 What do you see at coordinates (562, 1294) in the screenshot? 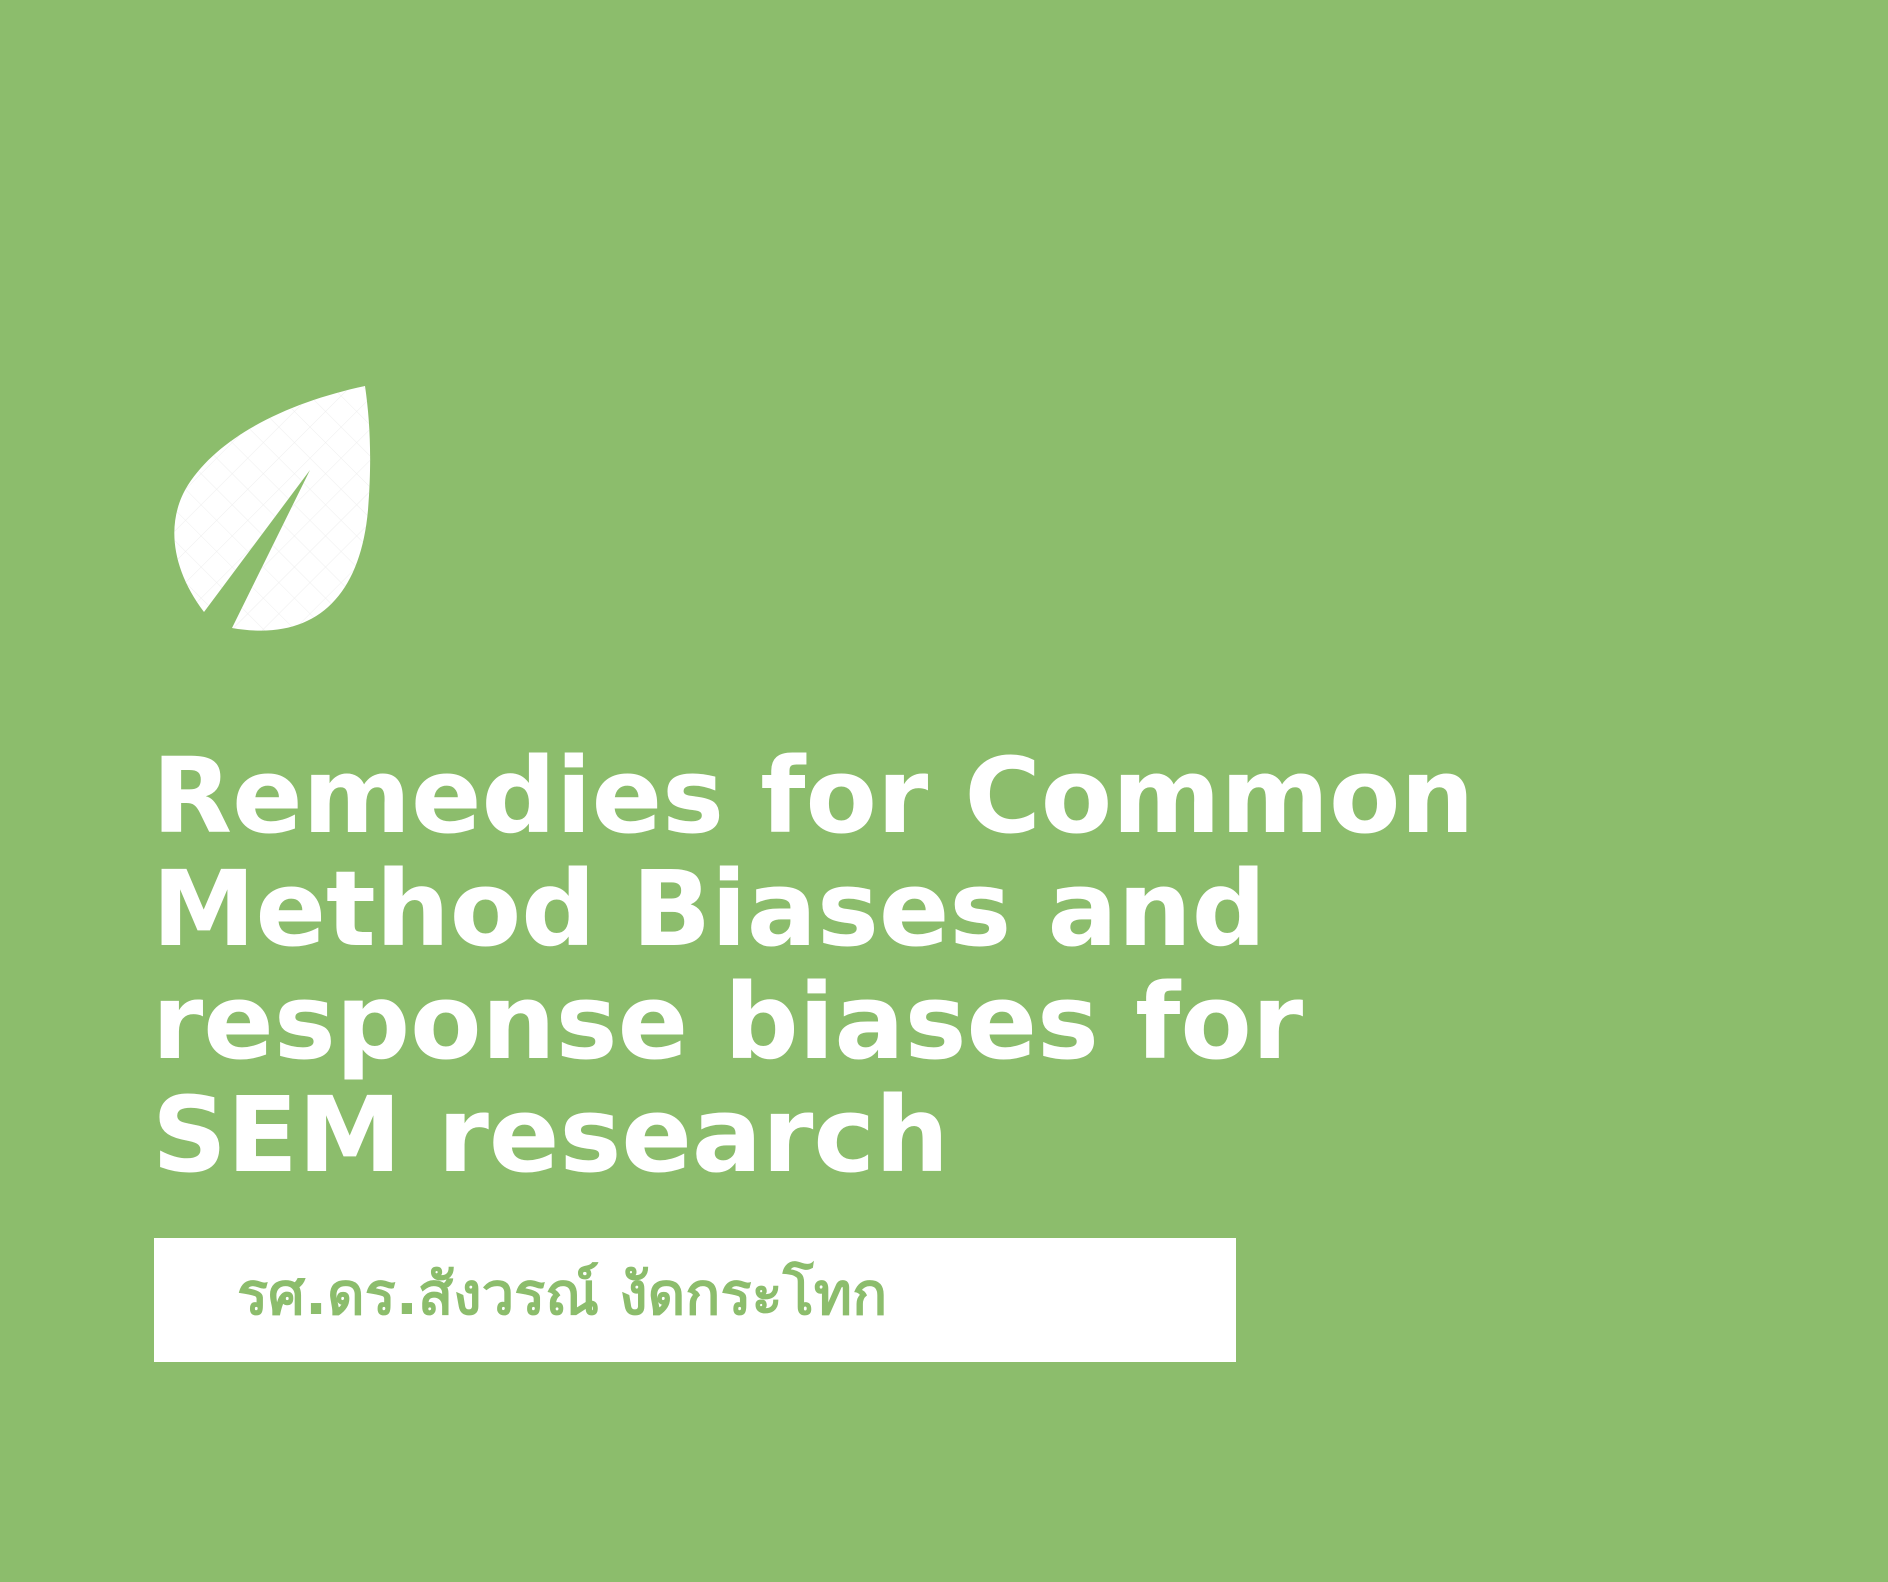
I see `author-name: รศ.ดร.สังวรณ์ งัดกระโทก` at bounding box center [562, 1294].